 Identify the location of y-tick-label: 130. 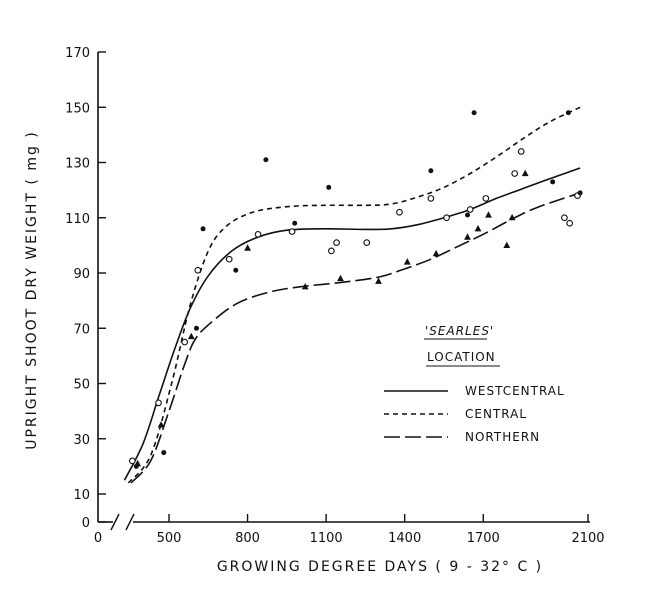
(77, 164).